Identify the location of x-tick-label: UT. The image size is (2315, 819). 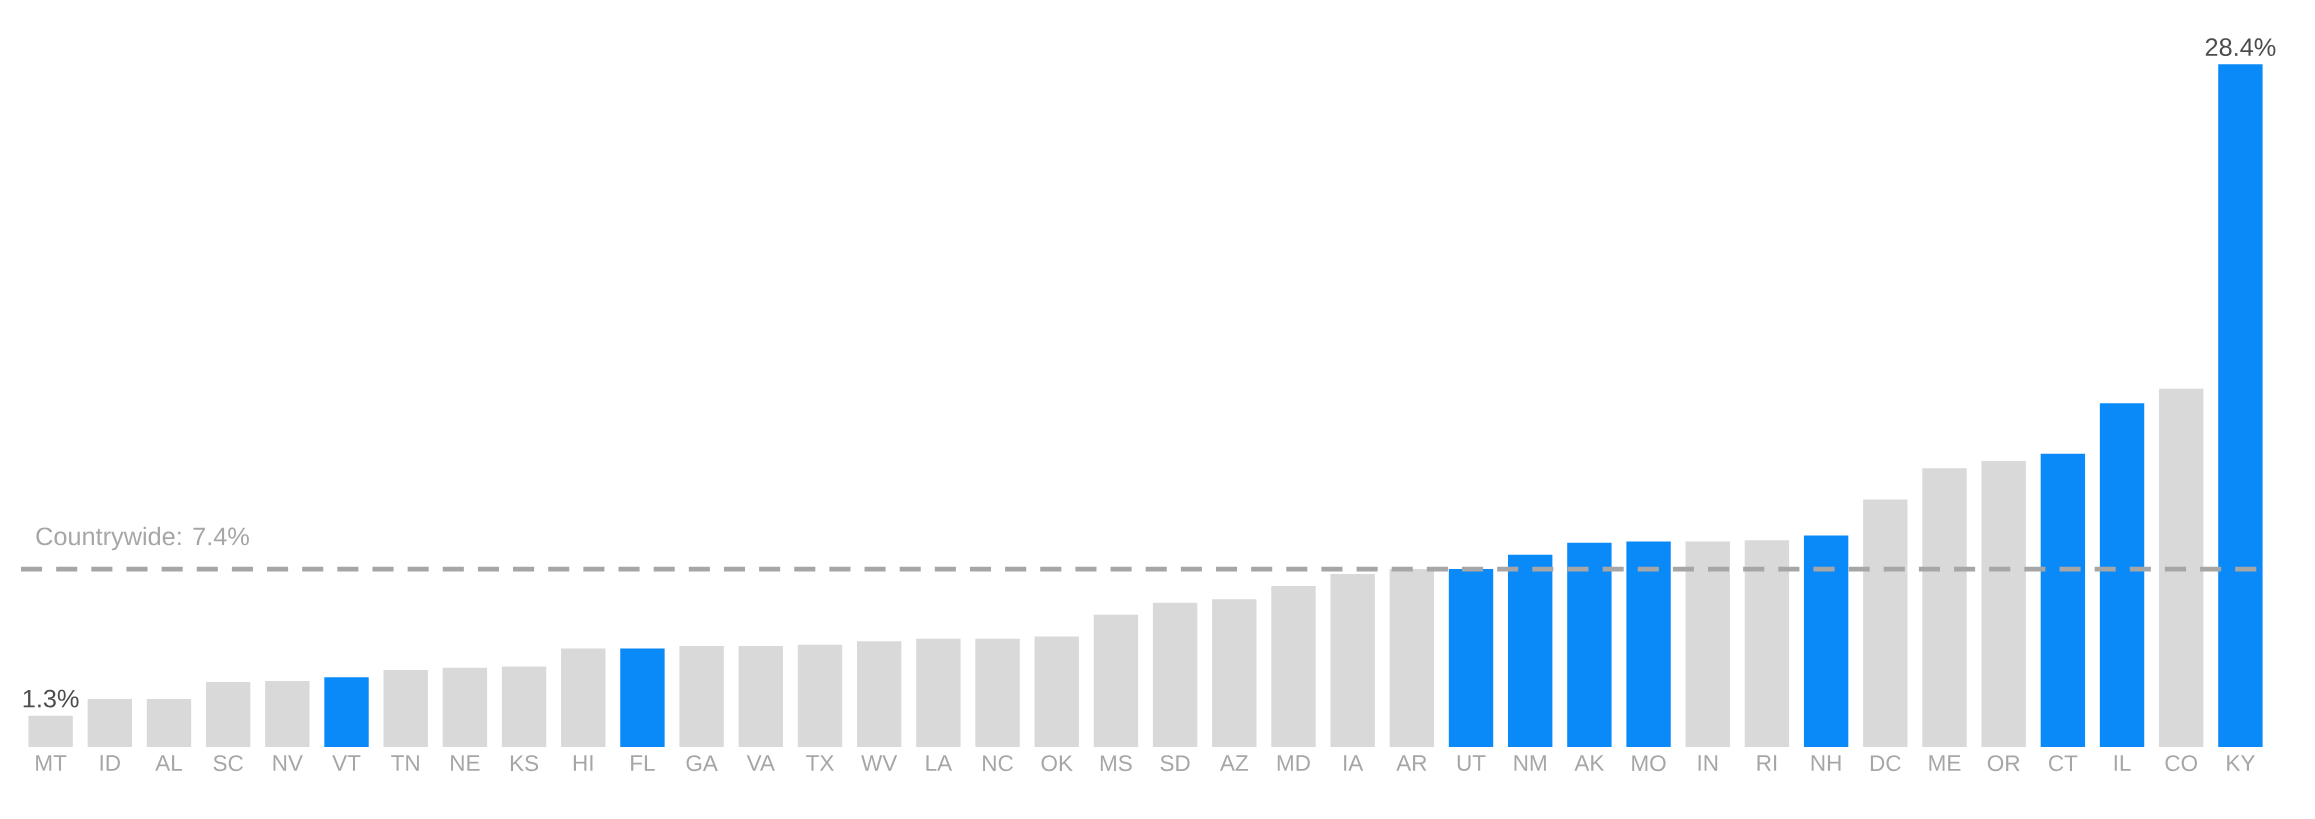
(1471, 763).